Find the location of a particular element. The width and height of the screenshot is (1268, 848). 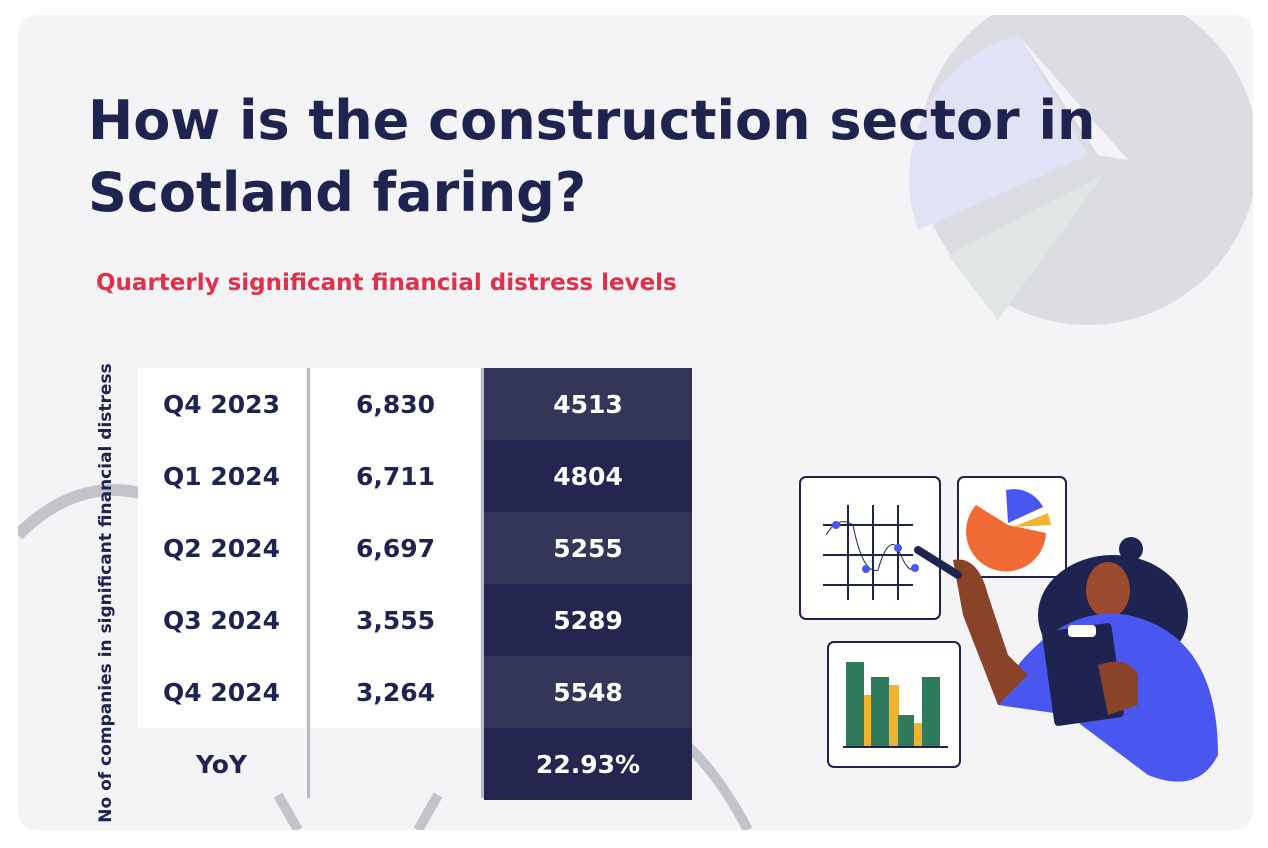

distress-cell: 5548 is located at coordinates (588, 692).